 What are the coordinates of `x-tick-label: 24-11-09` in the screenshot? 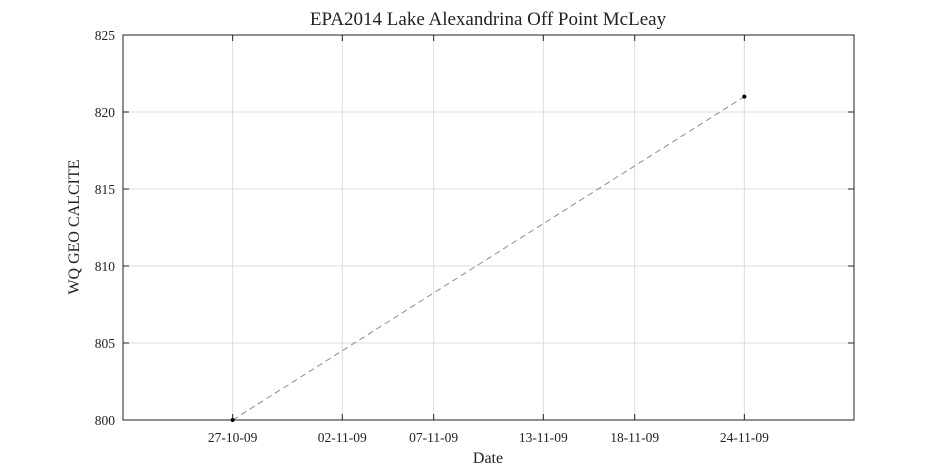 It's located at (744, 437).